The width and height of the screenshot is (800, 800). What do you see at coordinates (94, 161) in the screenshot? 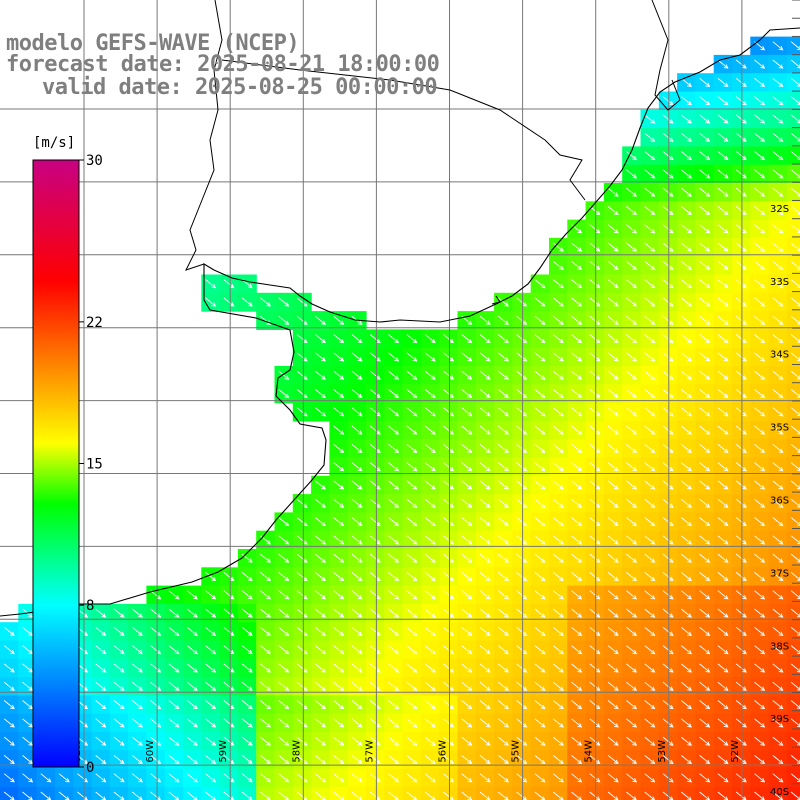
I see `colorbar-tick-label: 30` at bounding box center [94, 161].